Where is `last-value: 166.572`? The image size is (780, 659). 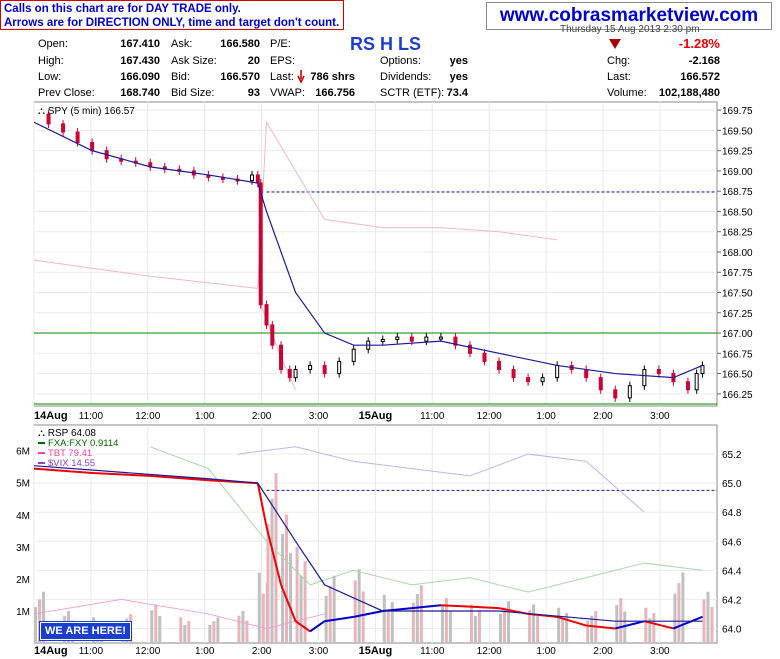 last-value: 166.572 is located at coordinates (700, 77).